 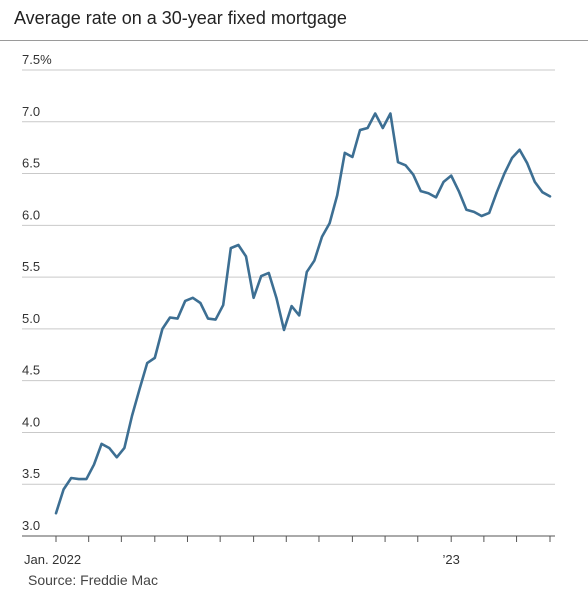 I want to click on source-note: Source: Freddie Mac, so click(x=93, y=580).